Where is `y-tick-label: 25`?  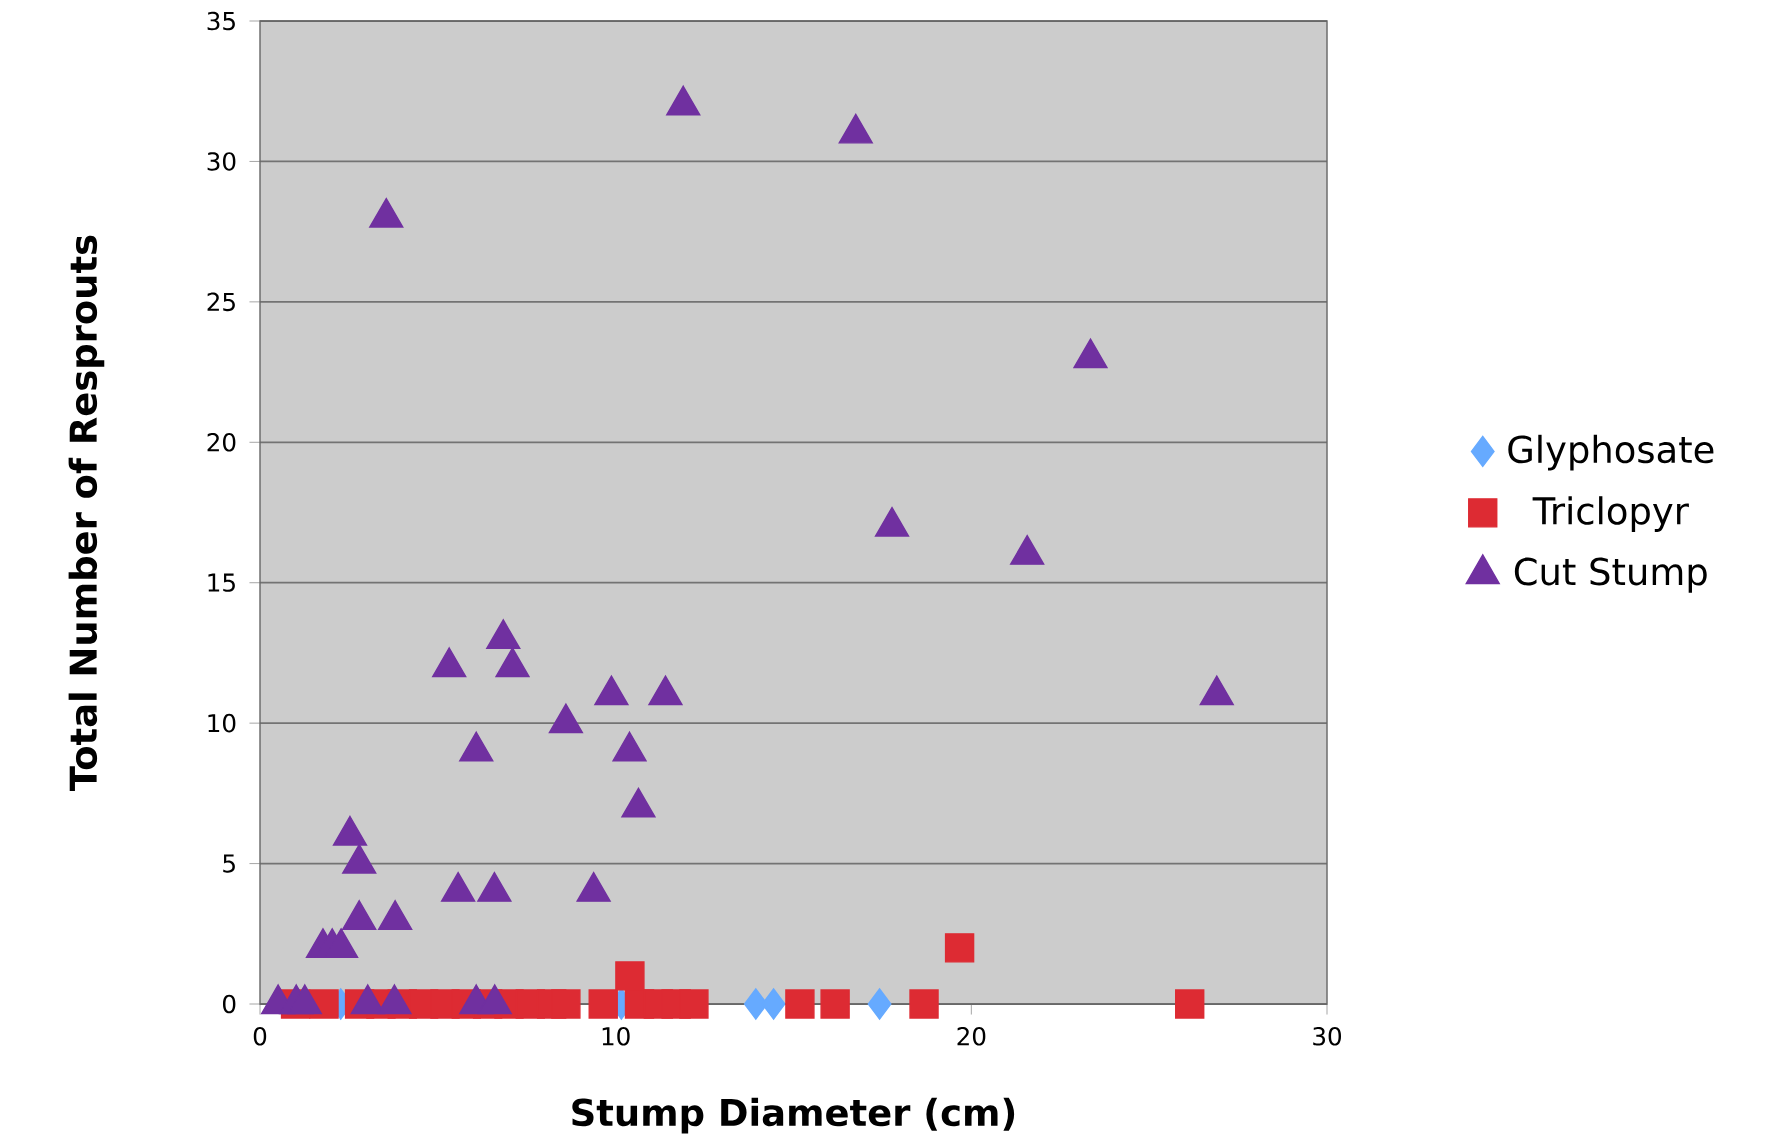
y-tick-label: 25 is located at coordinates (221, 302).